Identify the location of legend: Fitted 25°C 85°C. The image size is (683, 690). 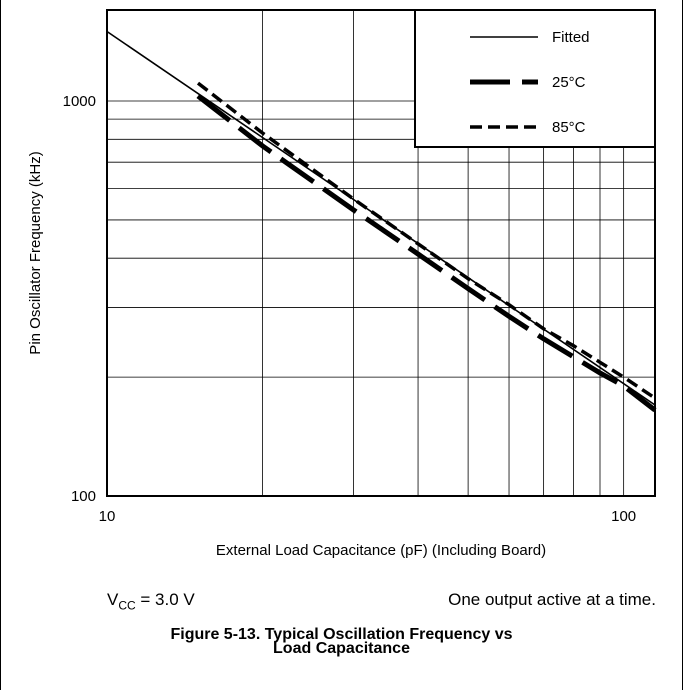
(535, 78).